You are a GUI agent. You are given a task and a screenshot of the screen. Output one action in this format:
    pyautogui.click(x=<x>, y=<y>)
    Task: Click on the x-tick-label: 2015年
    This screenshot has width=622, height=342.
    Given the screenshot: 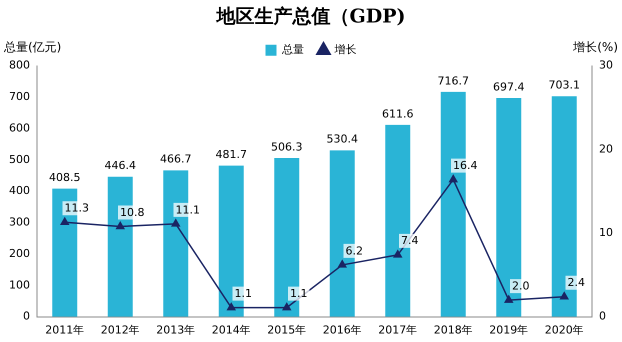 What is the action you would take?
    pyautogui.click(x=286, y=329)
    